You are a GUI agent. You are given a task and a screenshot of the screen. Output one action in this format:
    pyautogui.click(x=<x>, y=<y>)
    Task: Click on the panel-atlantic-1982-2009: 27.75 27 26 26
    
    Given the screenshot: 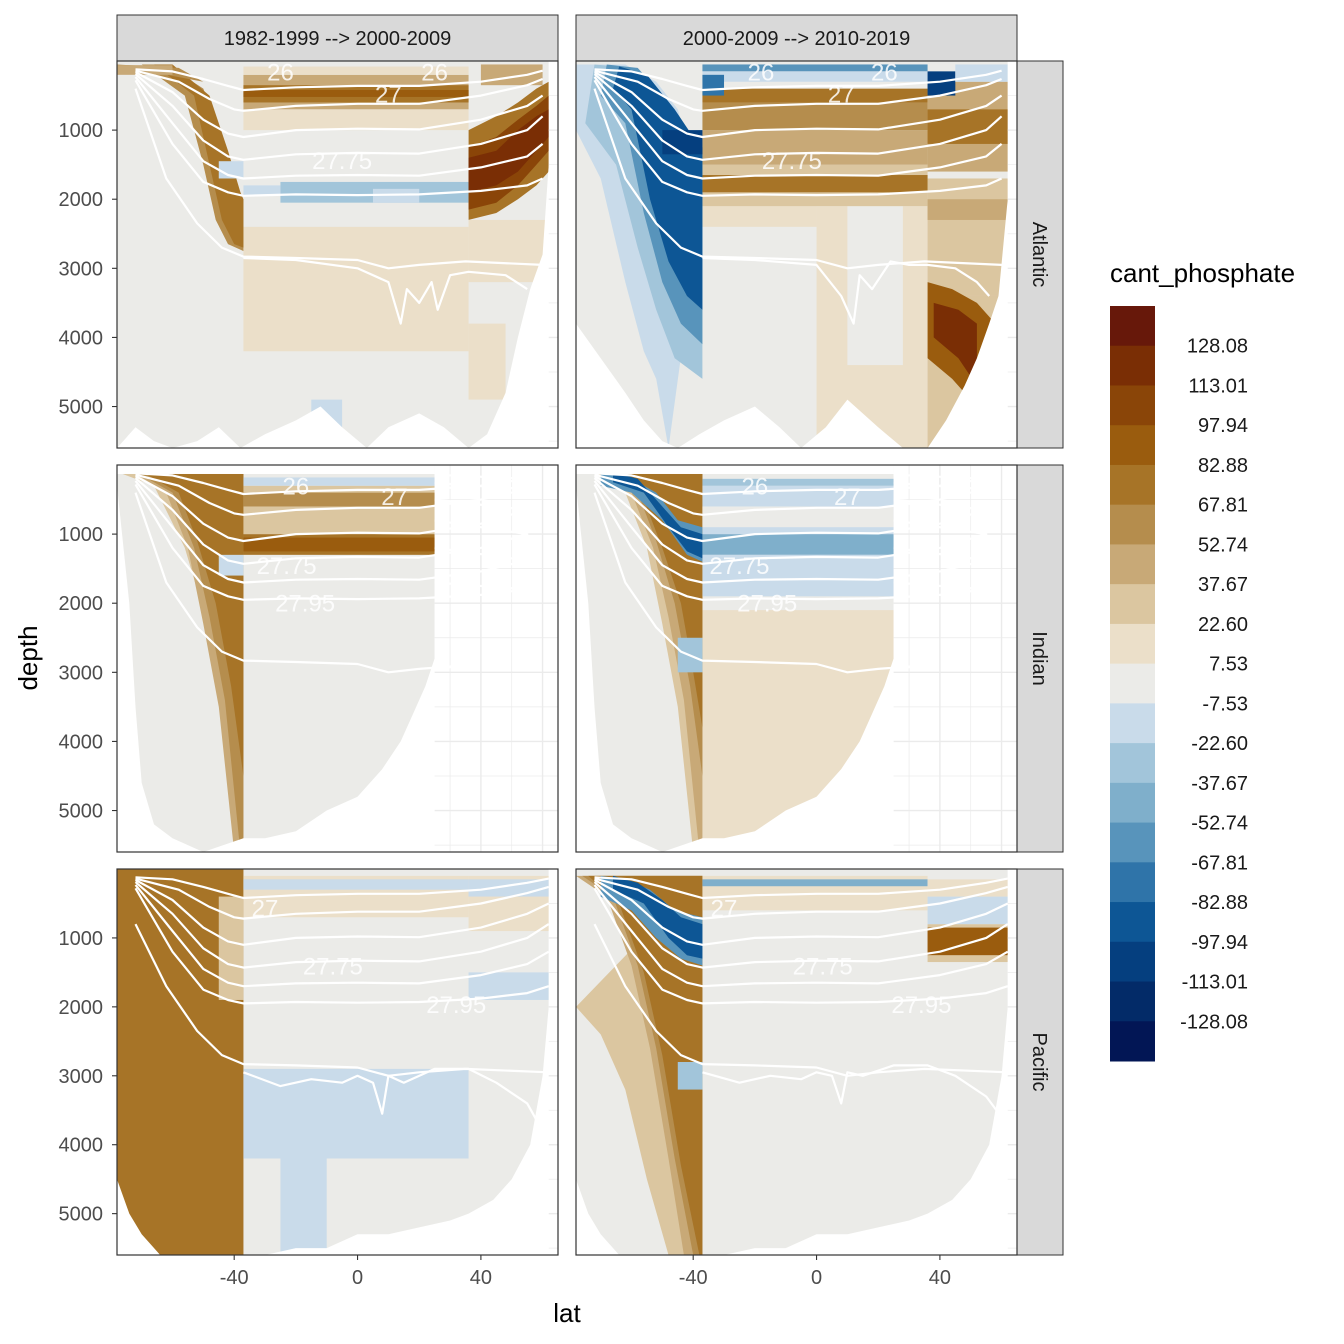 What is the action you would take?
    pyautogui.click(x=337, y=253)
    